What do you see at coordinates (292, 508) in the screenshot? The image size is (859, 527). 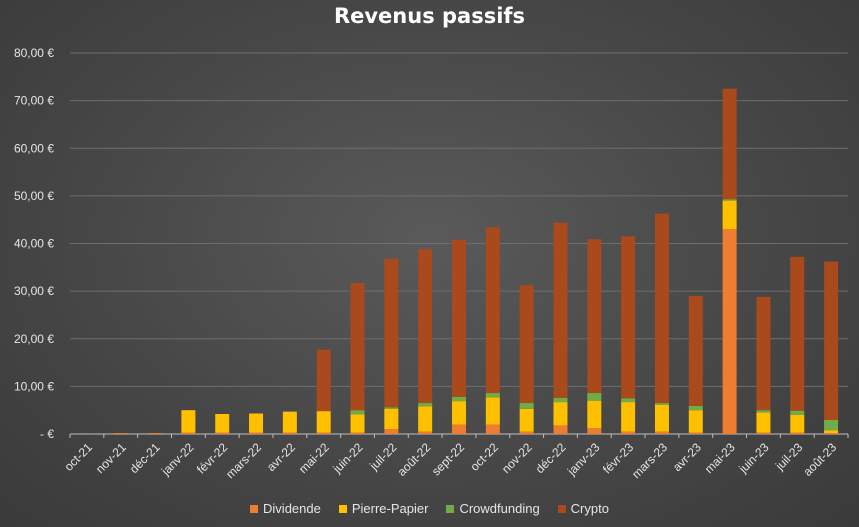 I see `legend-label-dividende: Dividende` at bounding box center [292, 508].